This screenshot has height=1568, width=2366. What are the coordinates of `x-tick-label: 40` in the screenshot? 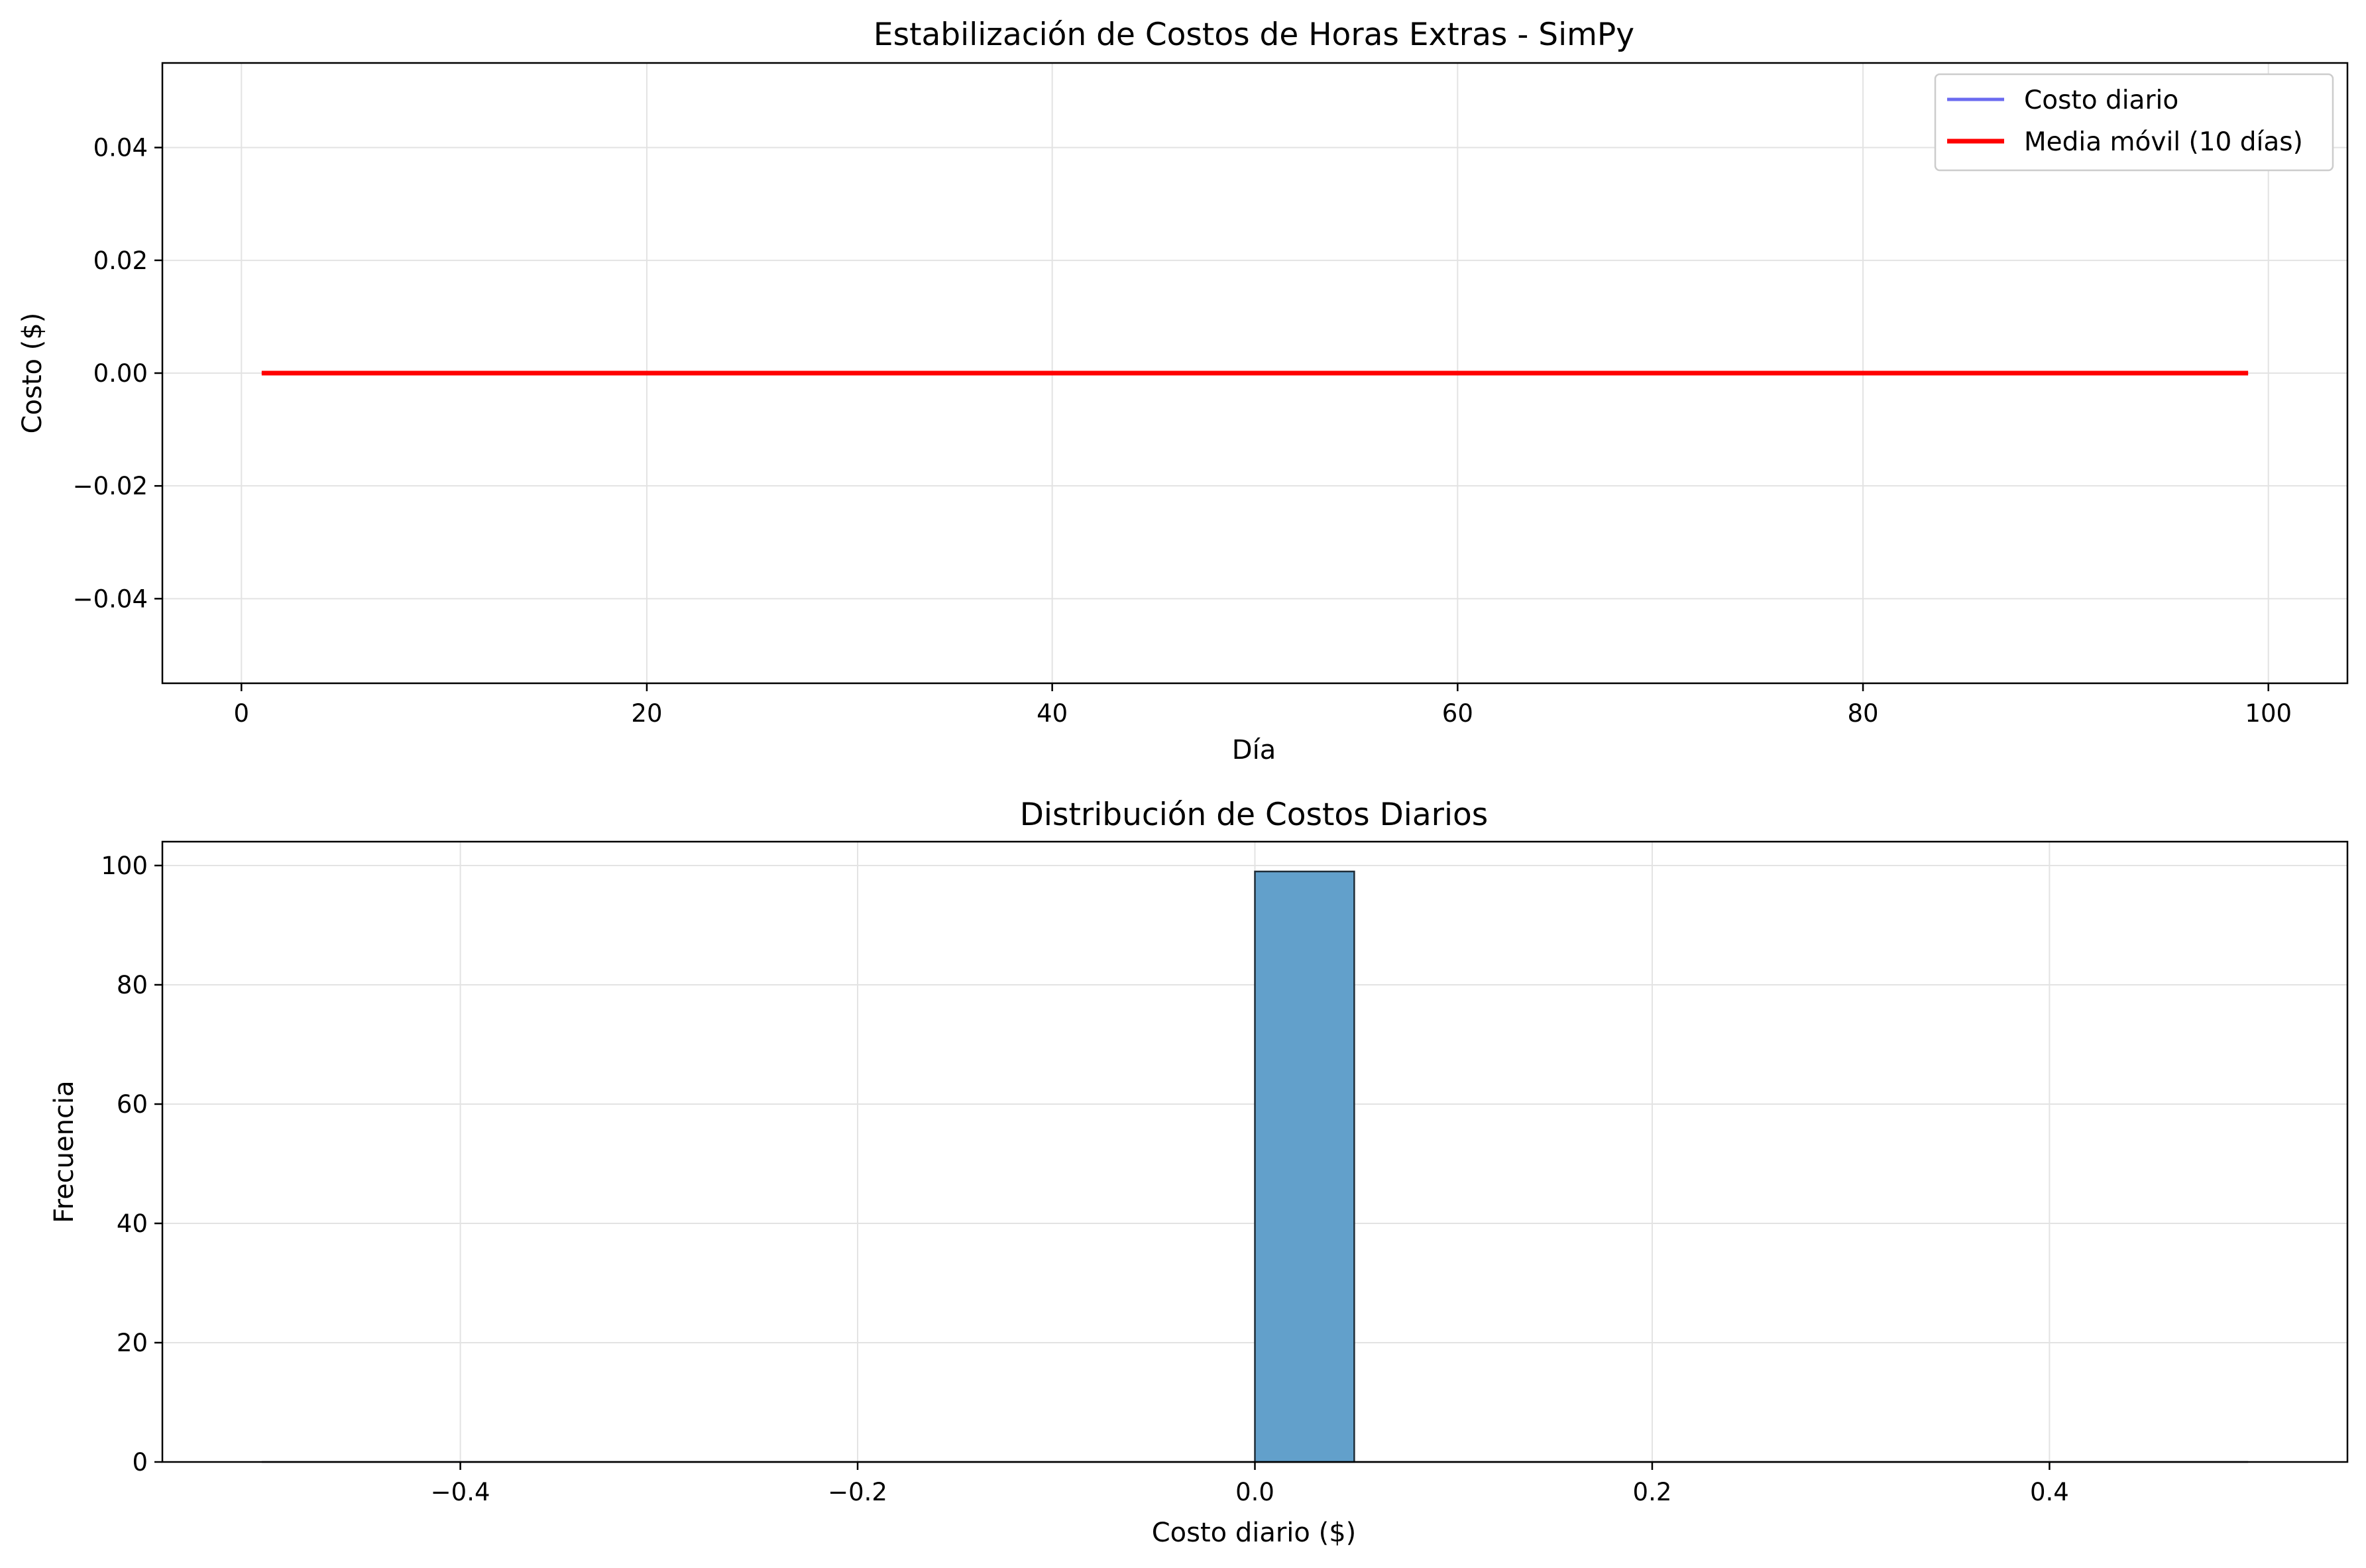 It's located at (1052, 714).